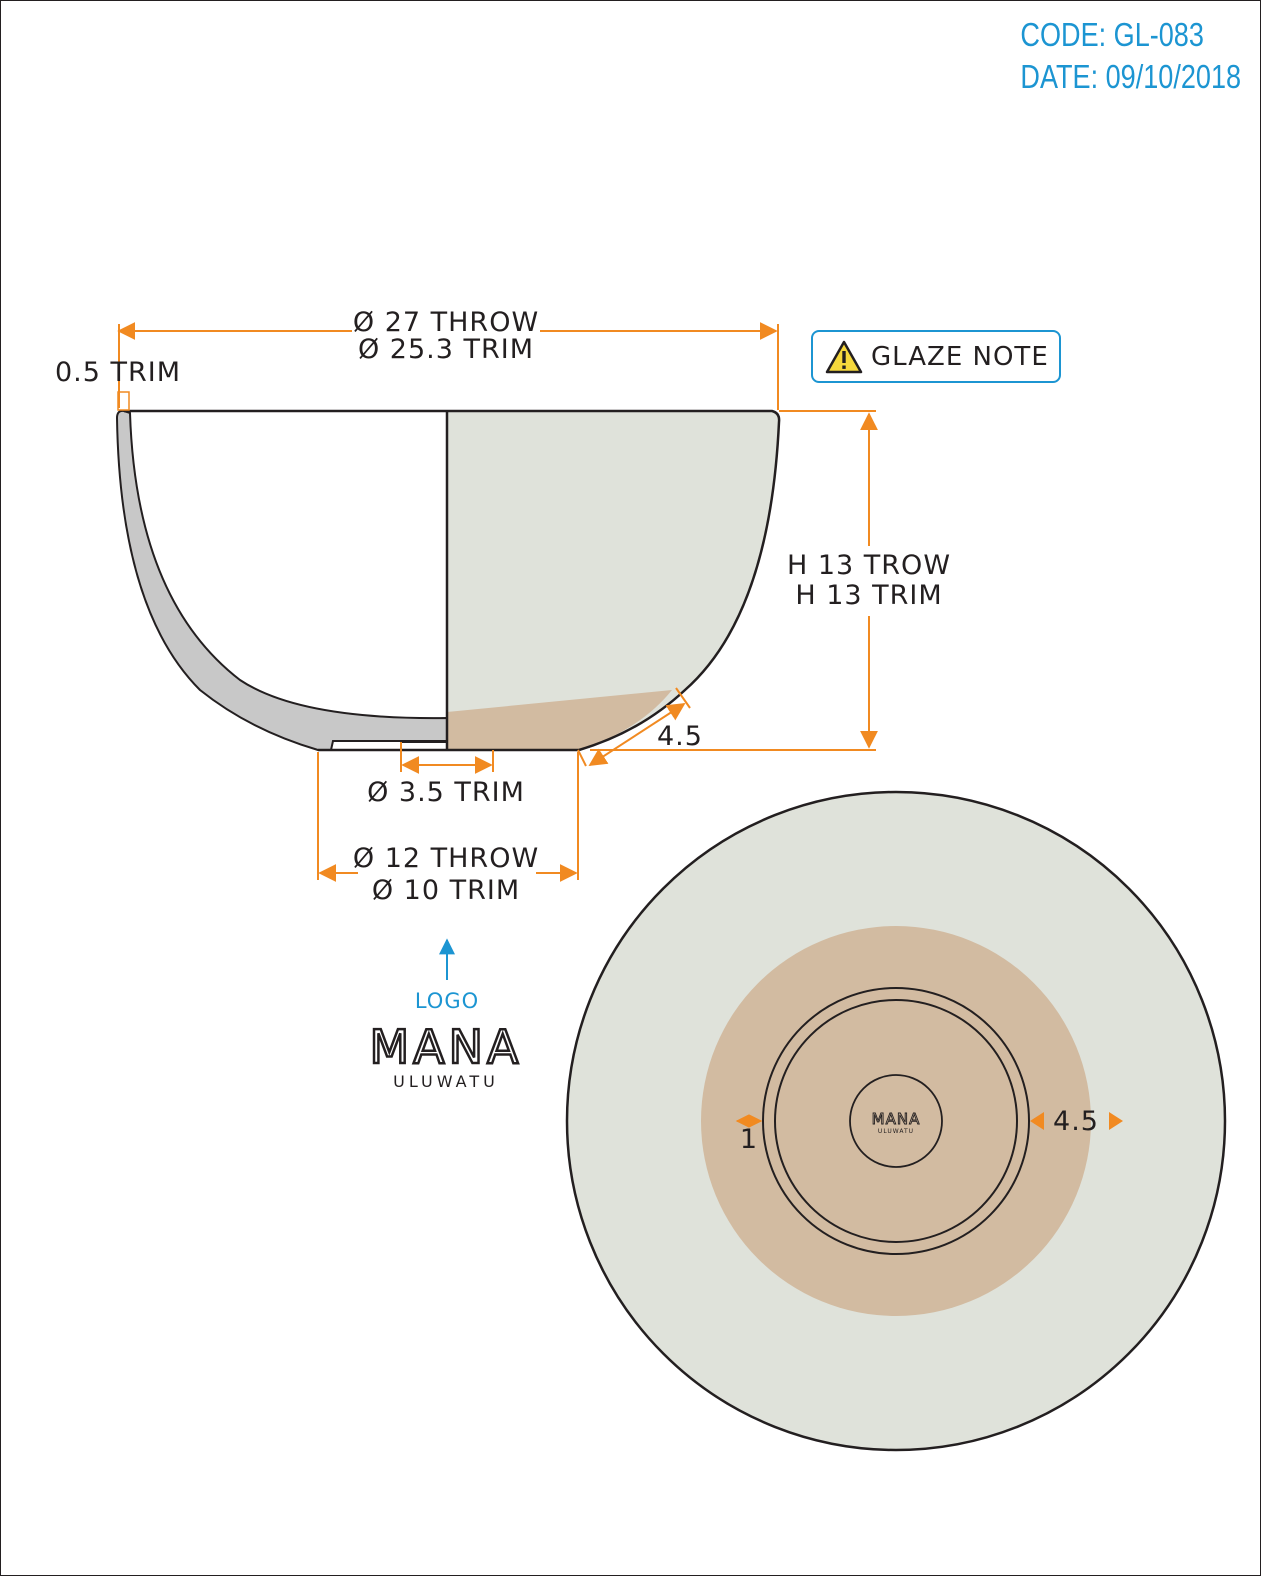 The image size is (1261, 1576). I want to click on unglazed-band-label: 4.5, so click(680, 736).